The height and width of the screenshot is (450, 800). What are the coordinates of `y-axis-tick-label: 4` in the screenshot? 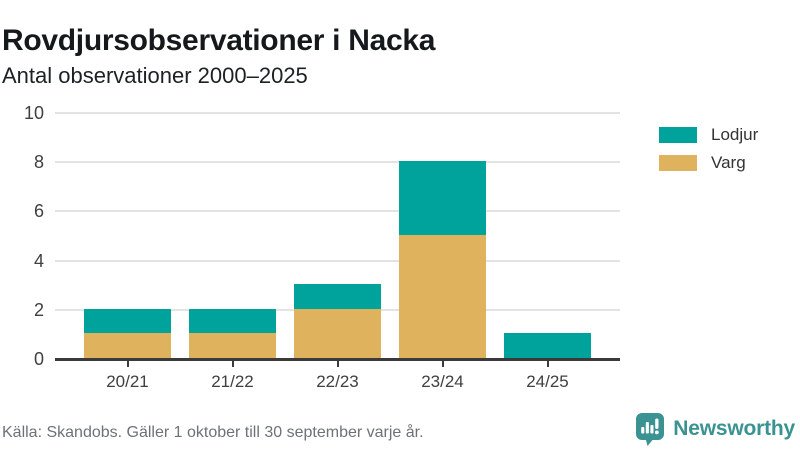 It's located at (38, 260).